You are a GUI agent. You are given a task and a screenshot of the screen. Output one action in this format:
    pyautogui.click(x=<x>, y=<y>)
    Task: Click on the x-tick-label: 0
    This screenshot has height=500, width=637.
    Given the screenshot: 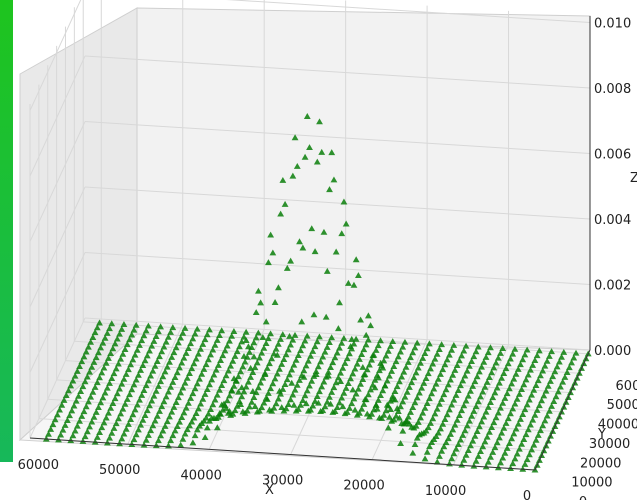 What is the action you would take?
    pyautogui.click(x=527, y=494)
    